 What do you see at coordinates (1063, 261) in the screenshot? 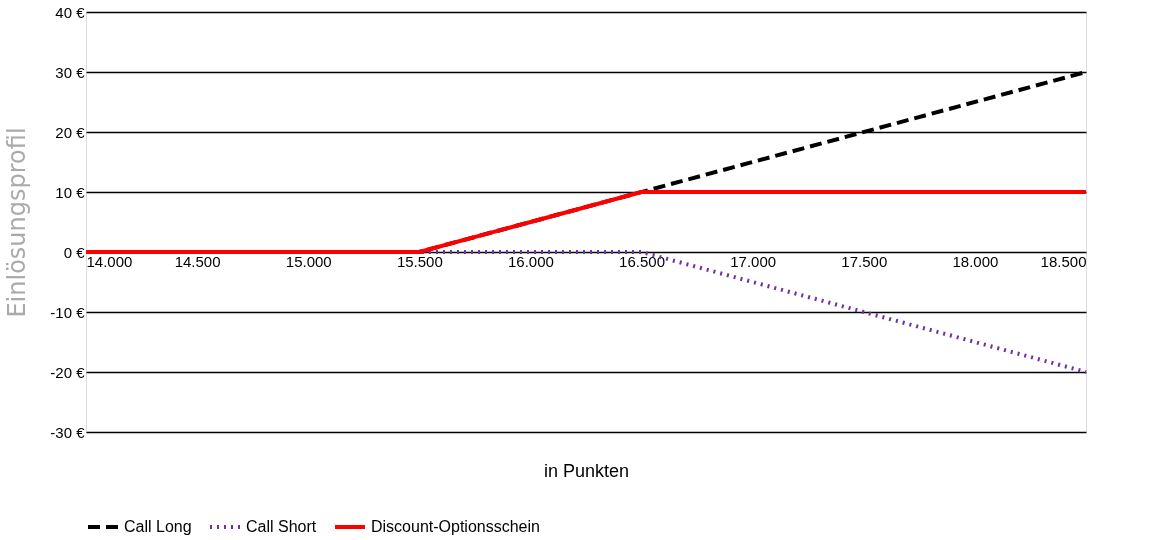
I see `x-tick-label: 18.500` at bounding box center [1063, 261].